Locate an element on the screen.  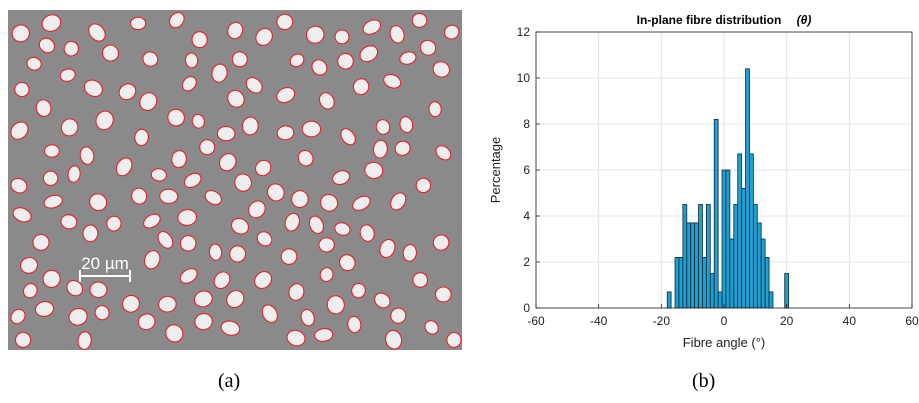
scale-bar-label: 20 µm is located at coordinates (105, 263).